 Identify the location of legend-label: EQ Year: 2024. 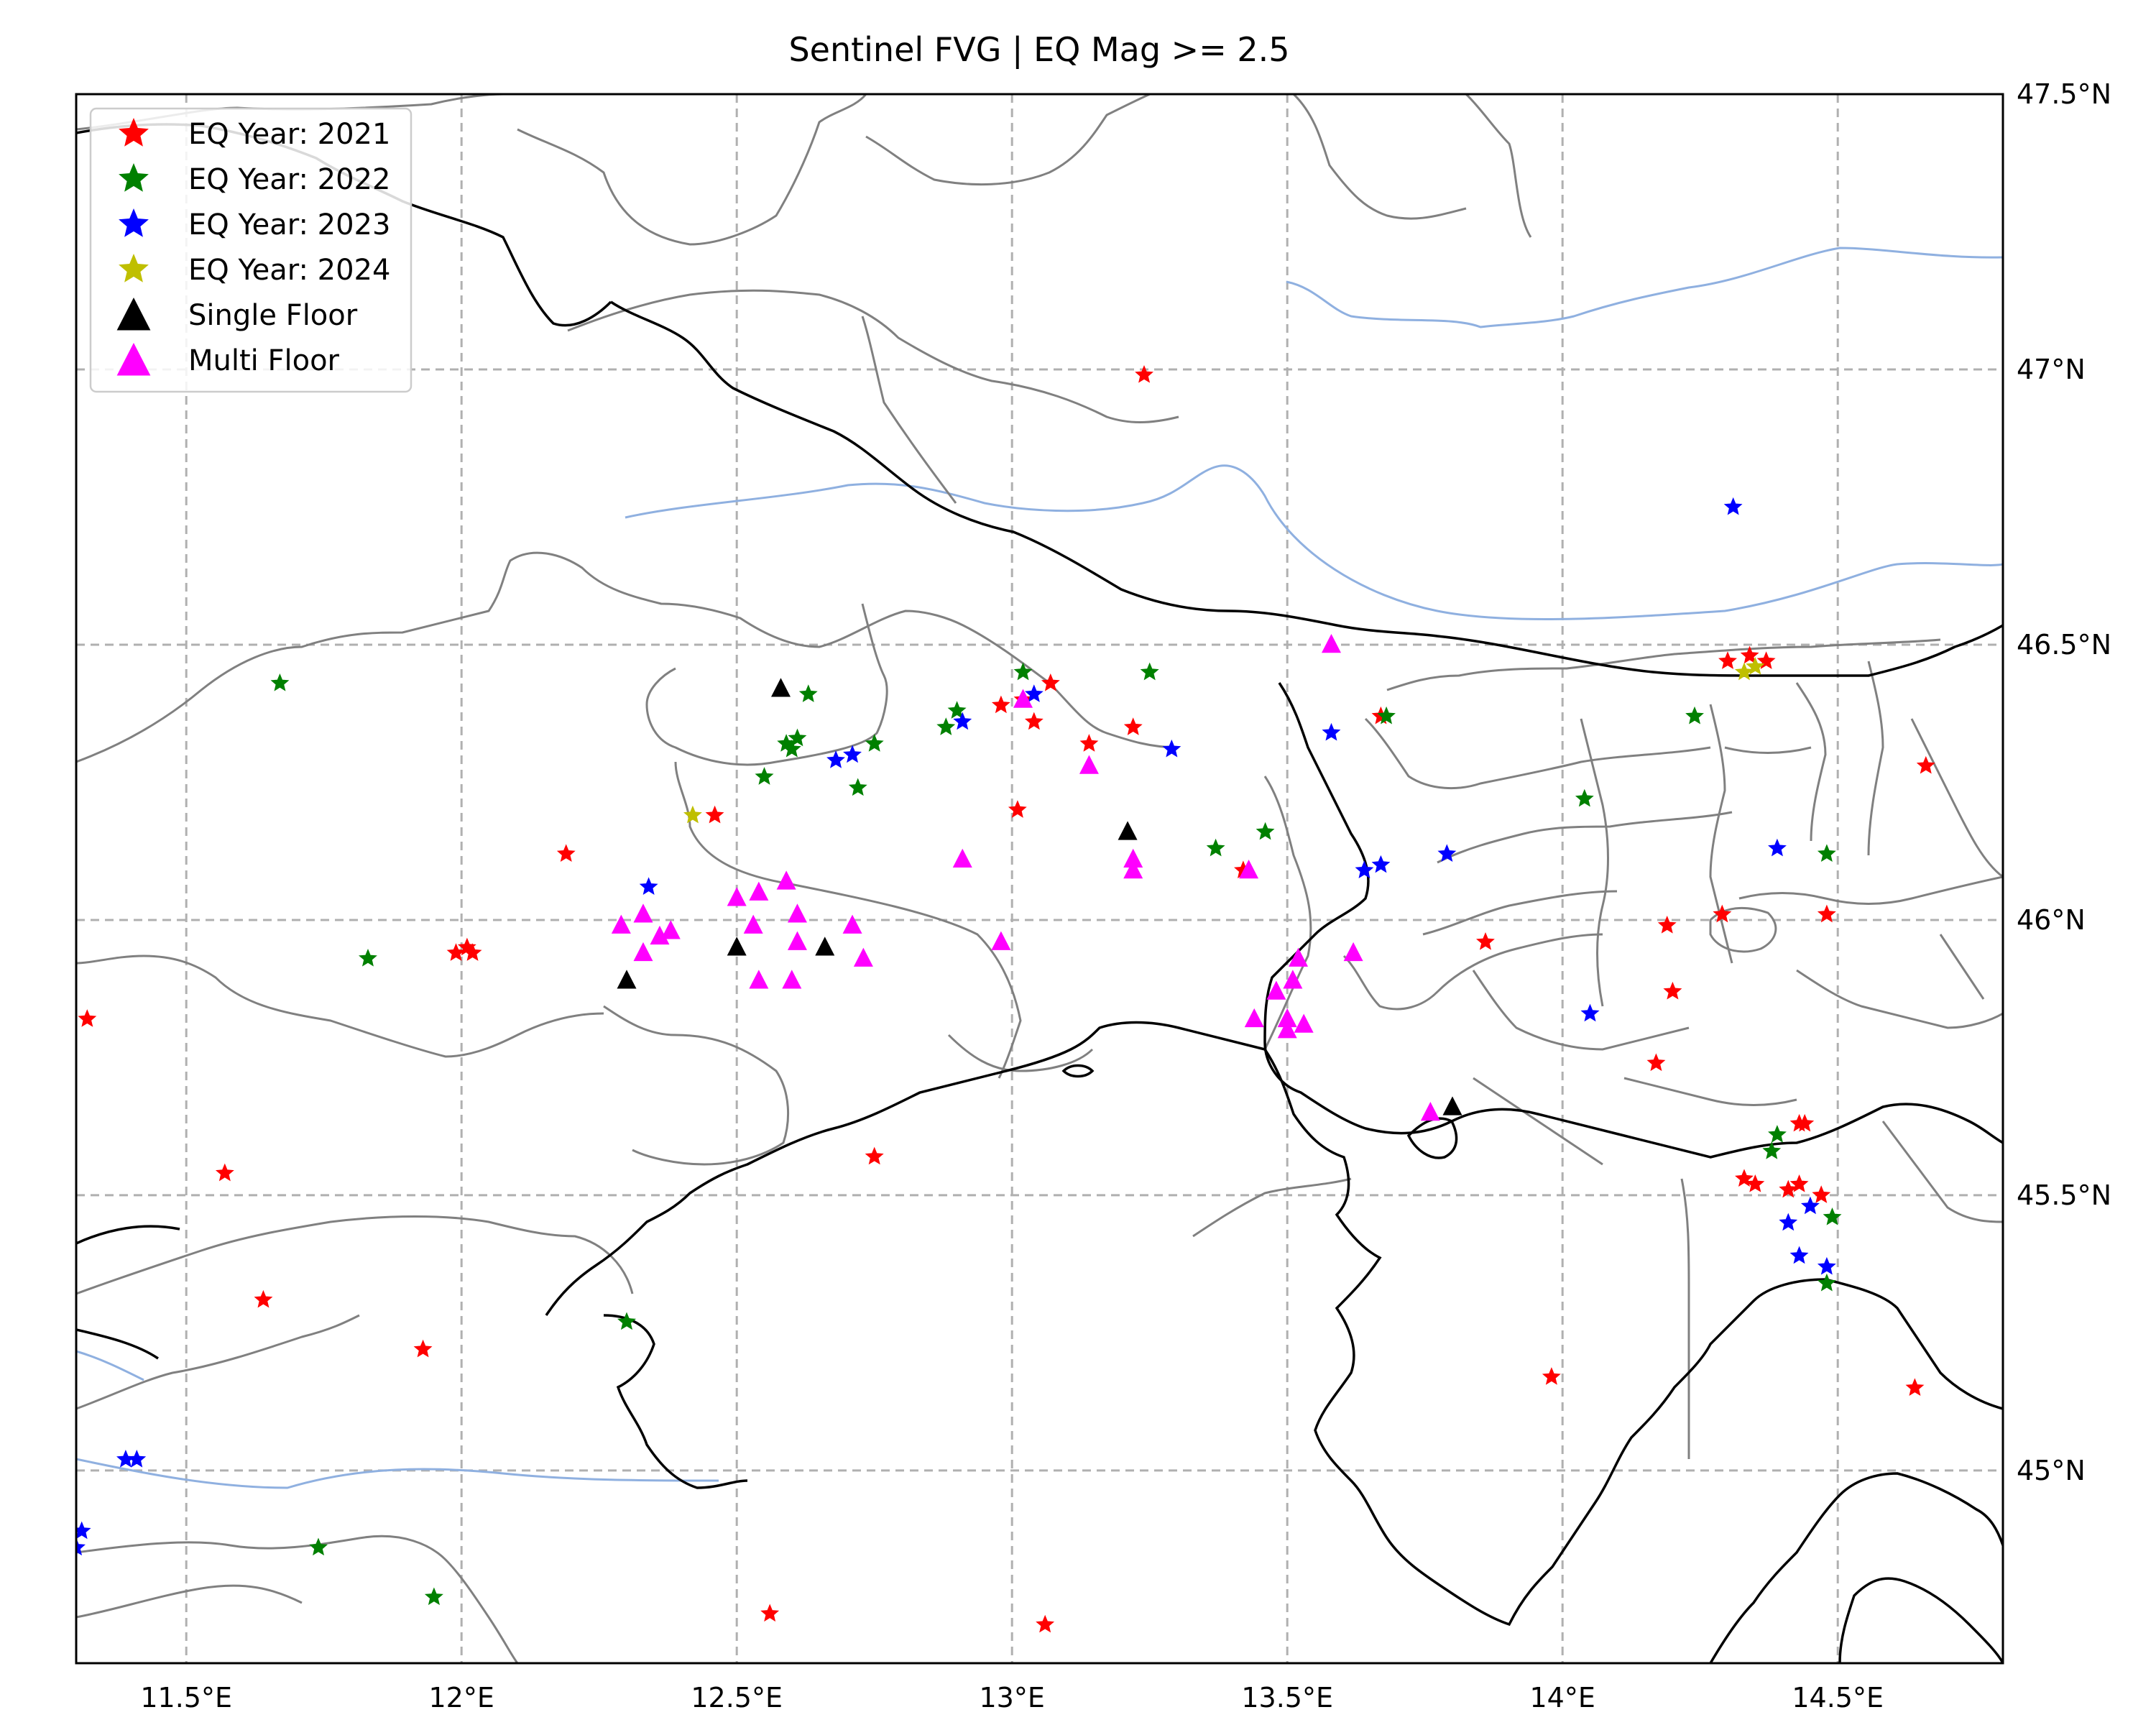
(289, 270).